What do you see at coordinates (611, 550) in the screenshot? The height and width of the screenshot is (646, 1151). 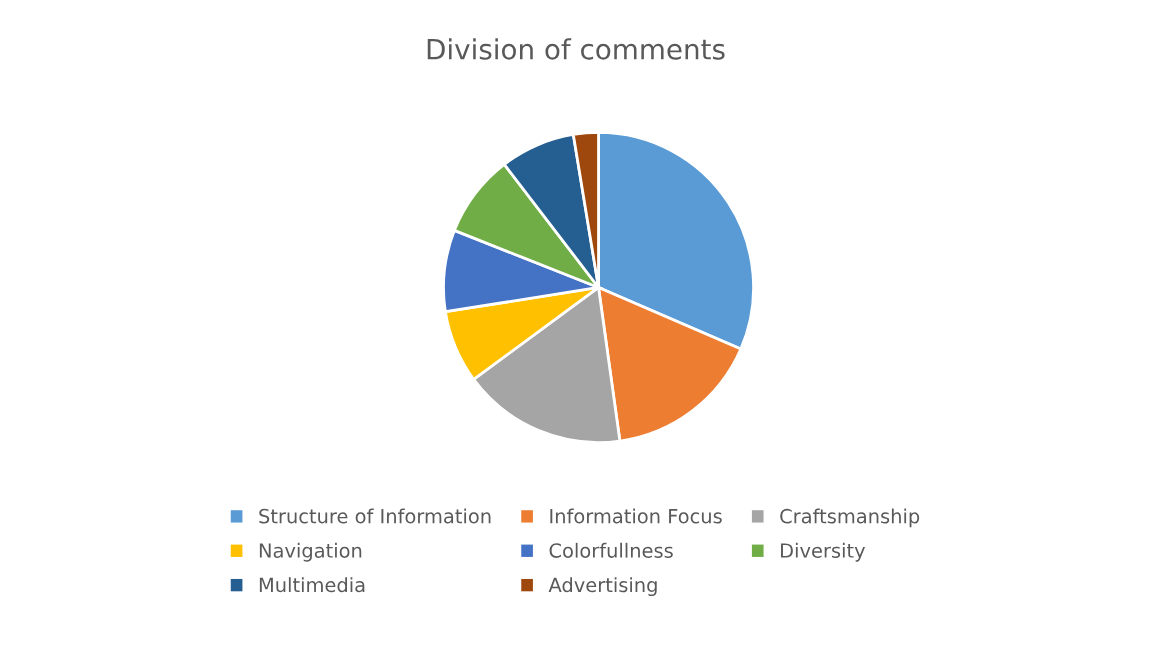 I see `legend-label: Colorfullness` at bounding box center [611, 550].